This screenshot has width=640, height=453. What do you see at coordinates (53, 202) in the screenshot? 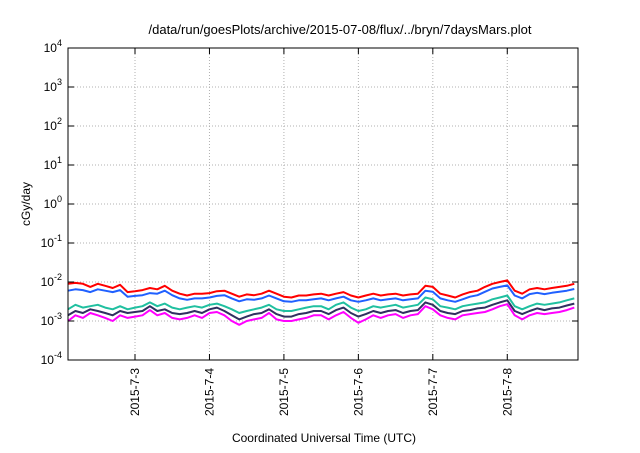
I see `y-tick-label: 10⁰` at bounding box center [53, 202].